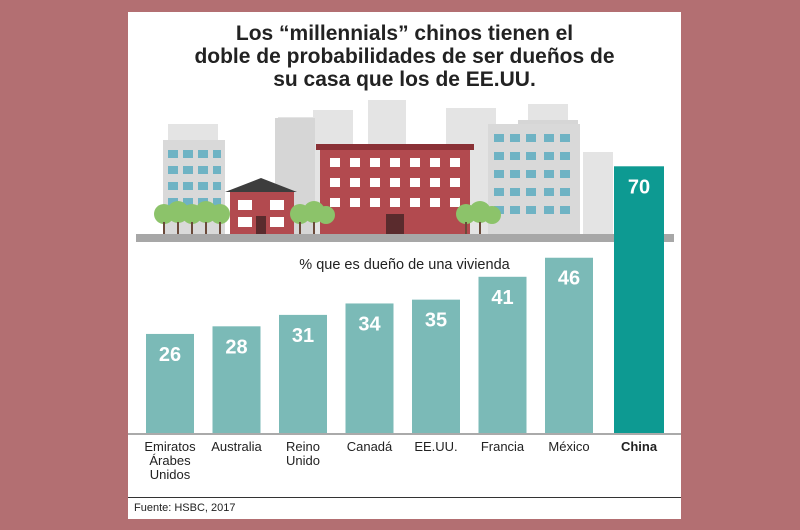 This screenshot has height=530, width=800. I want to click on title-line: su casa que los de EE.UU., so click(404, 79).